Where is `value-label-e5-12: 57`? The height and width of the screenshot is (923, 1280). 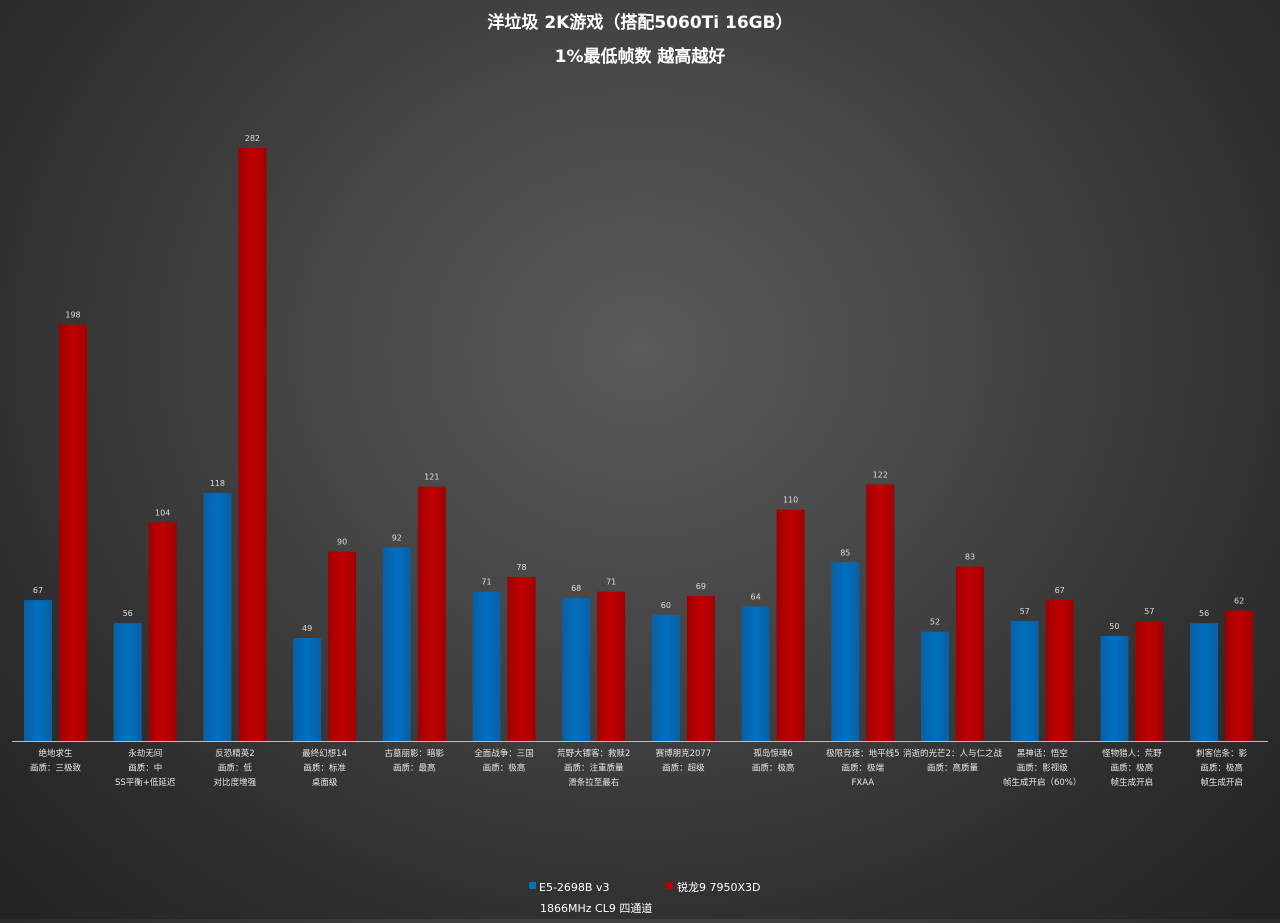
value-label-e5-12: 57 is located at coordinates (1025, 611).